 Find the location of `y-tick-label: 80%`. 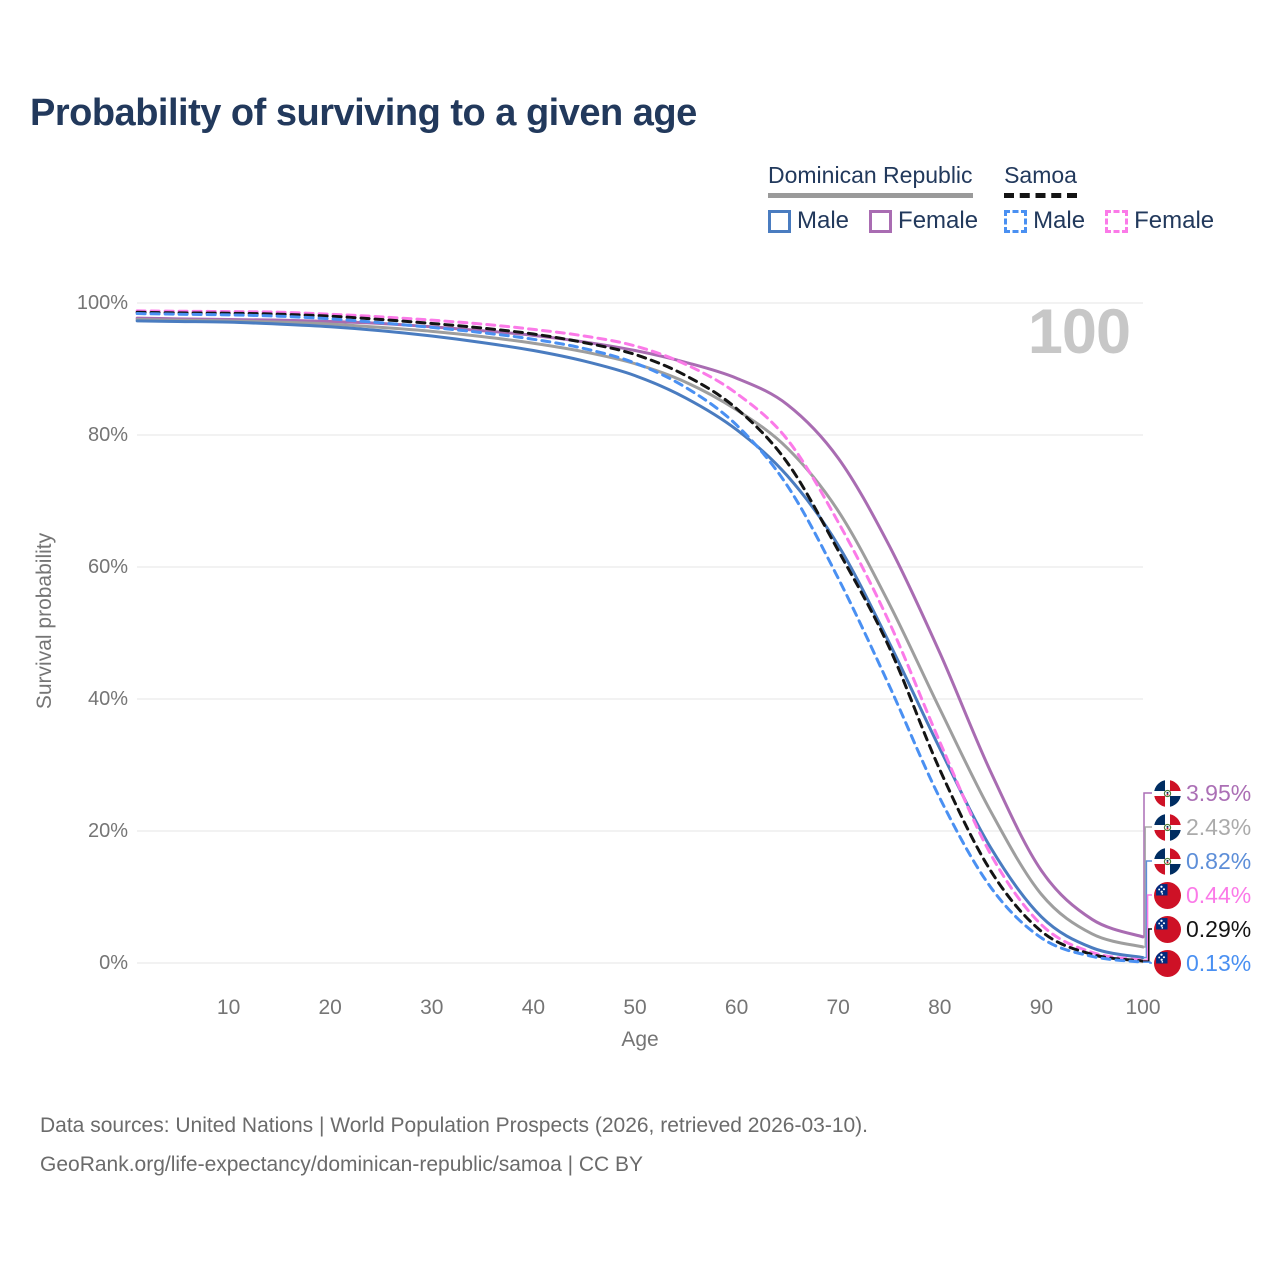

y-tick-label: 80% is located at coordinates (107, 435).